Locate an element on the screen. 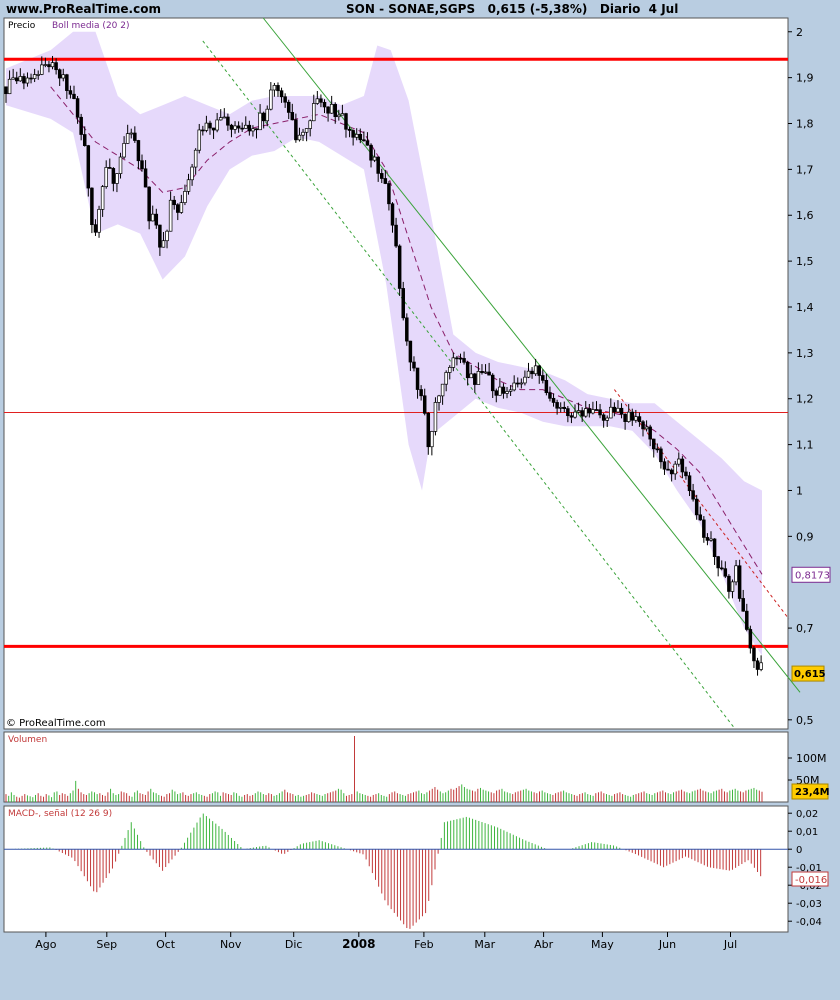 This screenshot has height=1000, width=840. last-price-text: 0,615 is located at coordinates (810, 674).